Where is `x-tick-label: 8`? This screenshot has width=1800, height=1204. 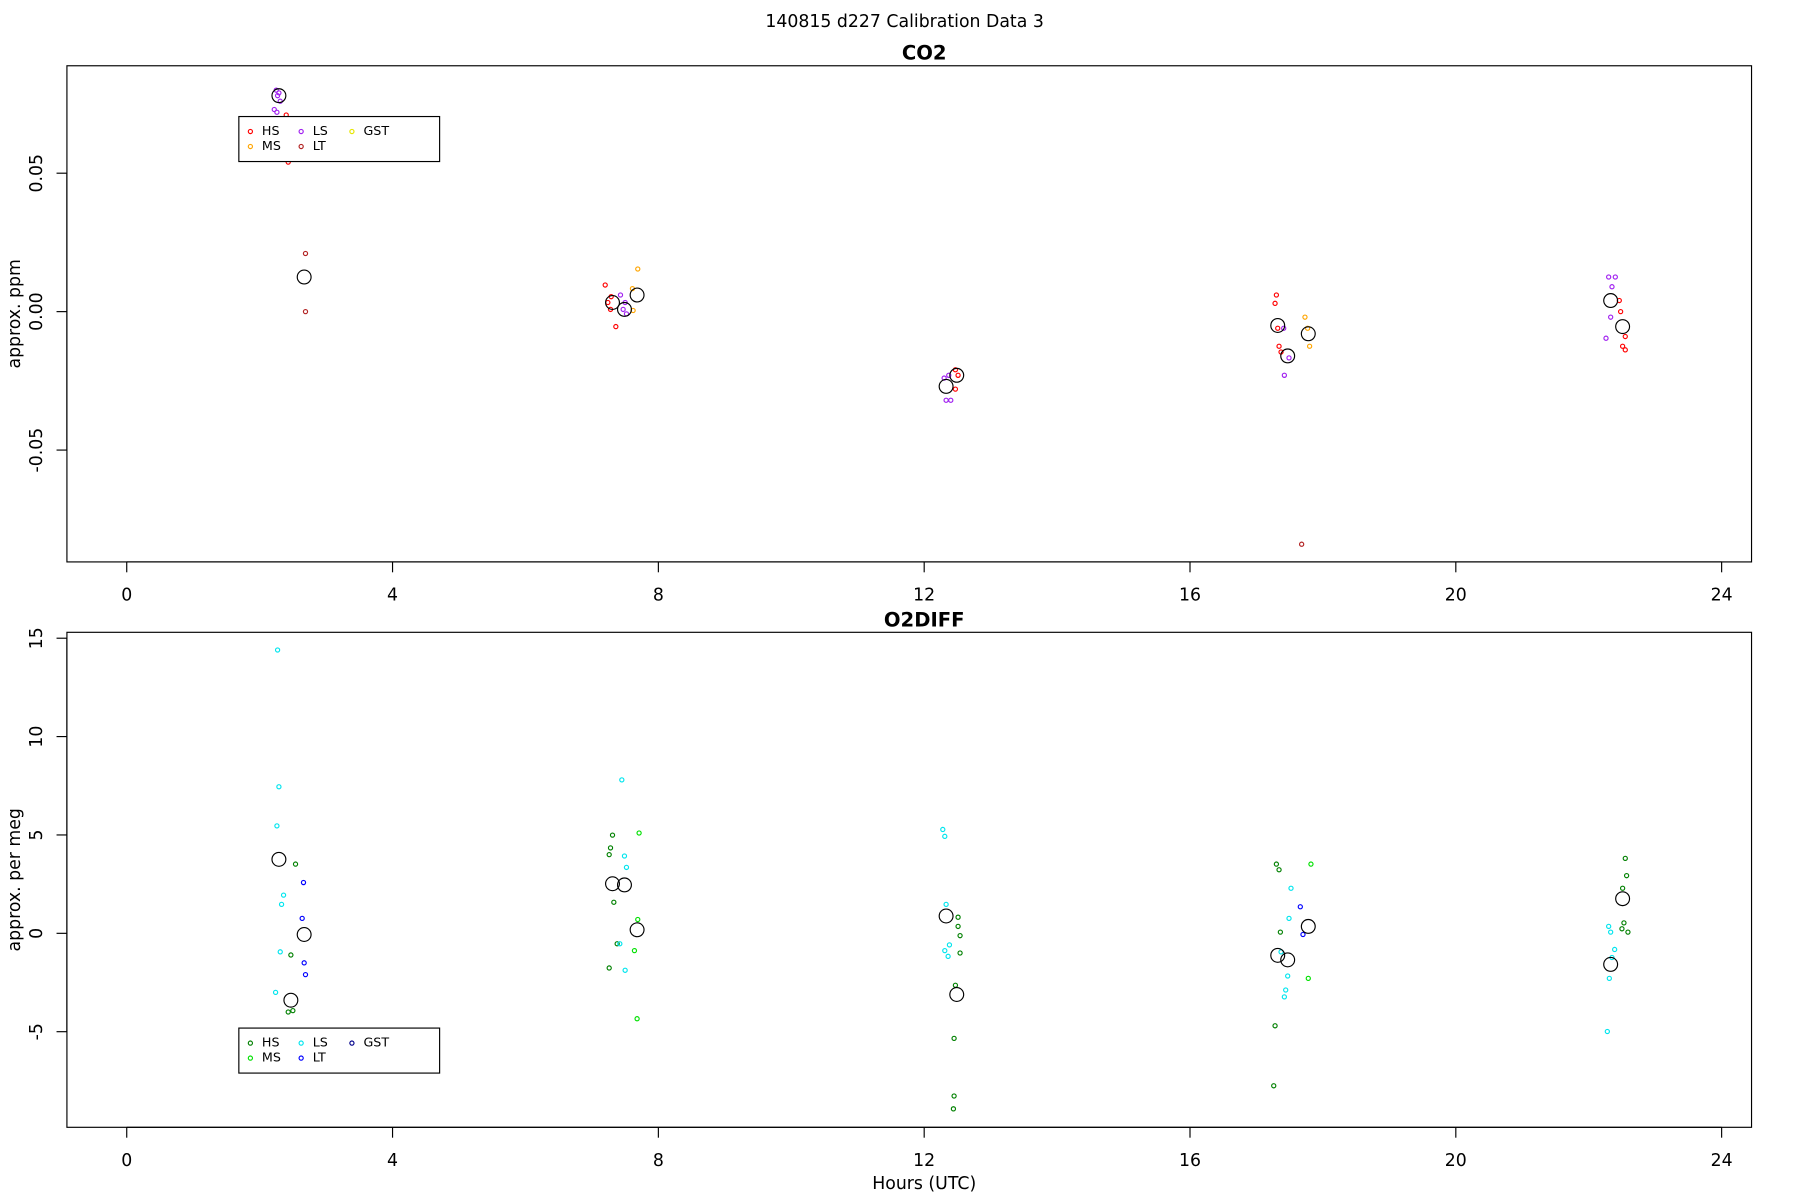 x-tick-label: 8 is located at coordinates (658, 1161).